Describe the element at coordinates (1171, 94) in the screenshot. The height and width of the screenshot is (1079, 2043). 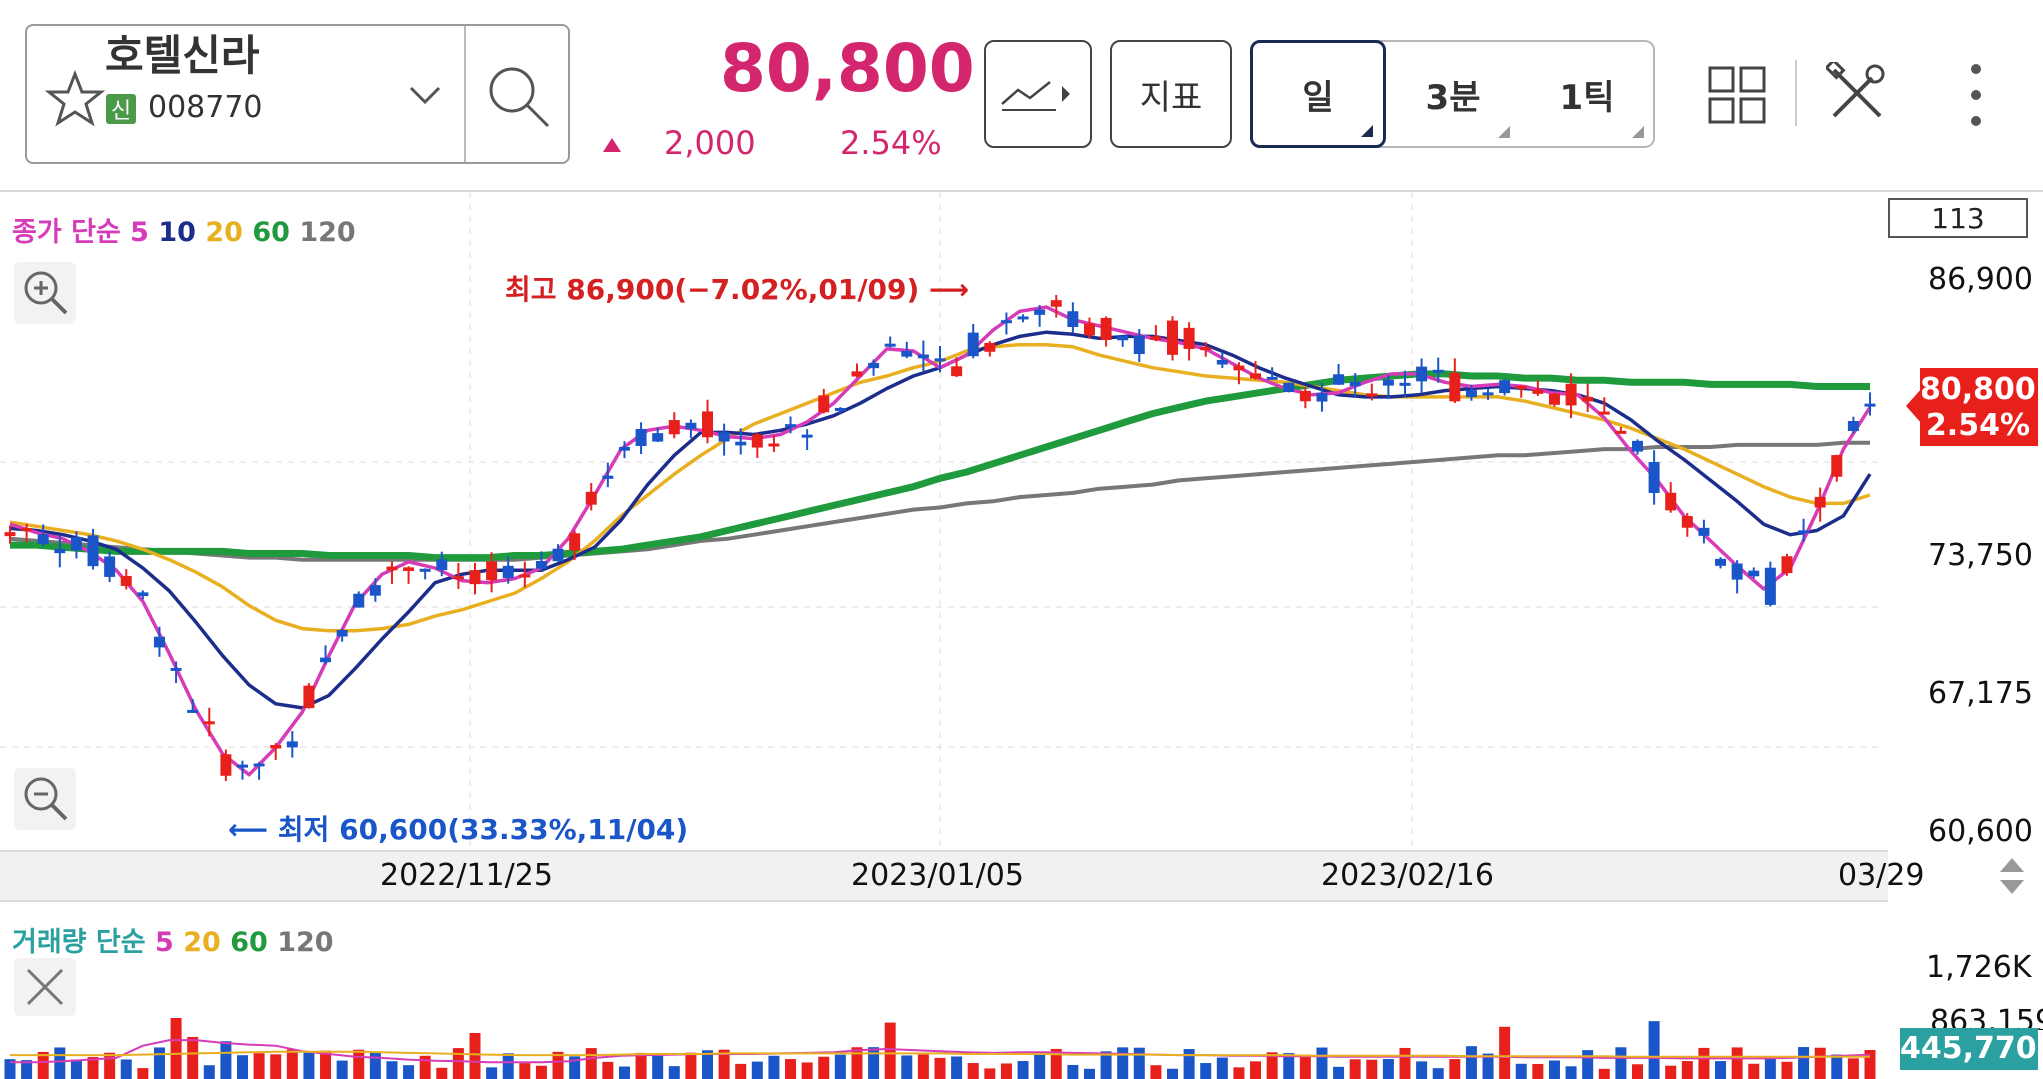
I see `indicator-button: 지표` at that location.